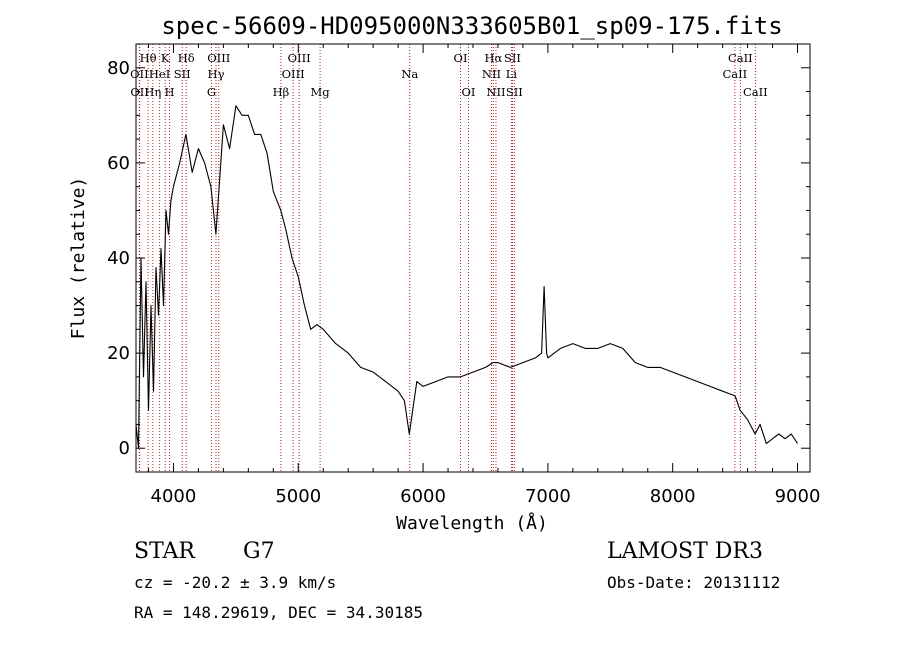 The height and width of the screenshot is (649, 900). I want to click on x-tick-label-3: 7000, so click(548, 496).